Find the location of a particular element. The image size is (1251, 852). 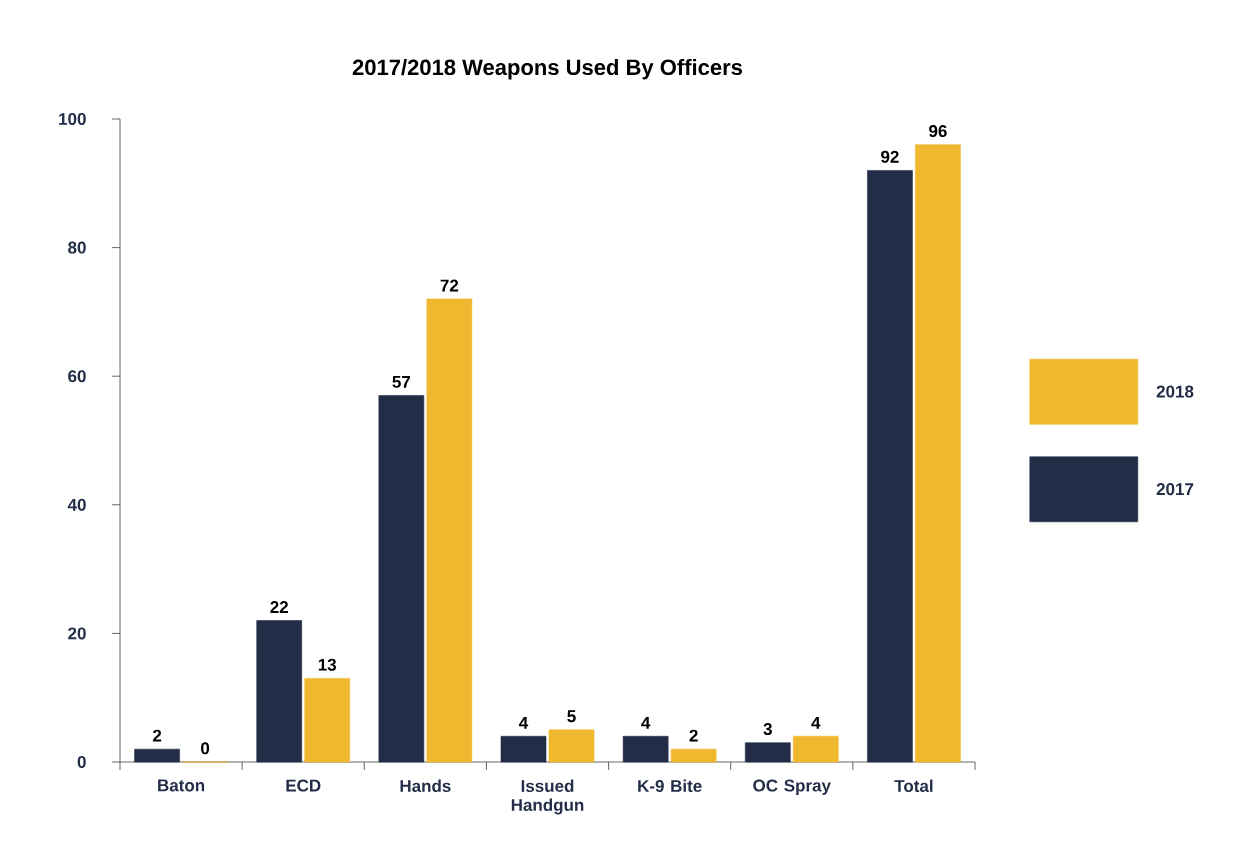

x-tick-label: Total is located at coordinates (913, 786).